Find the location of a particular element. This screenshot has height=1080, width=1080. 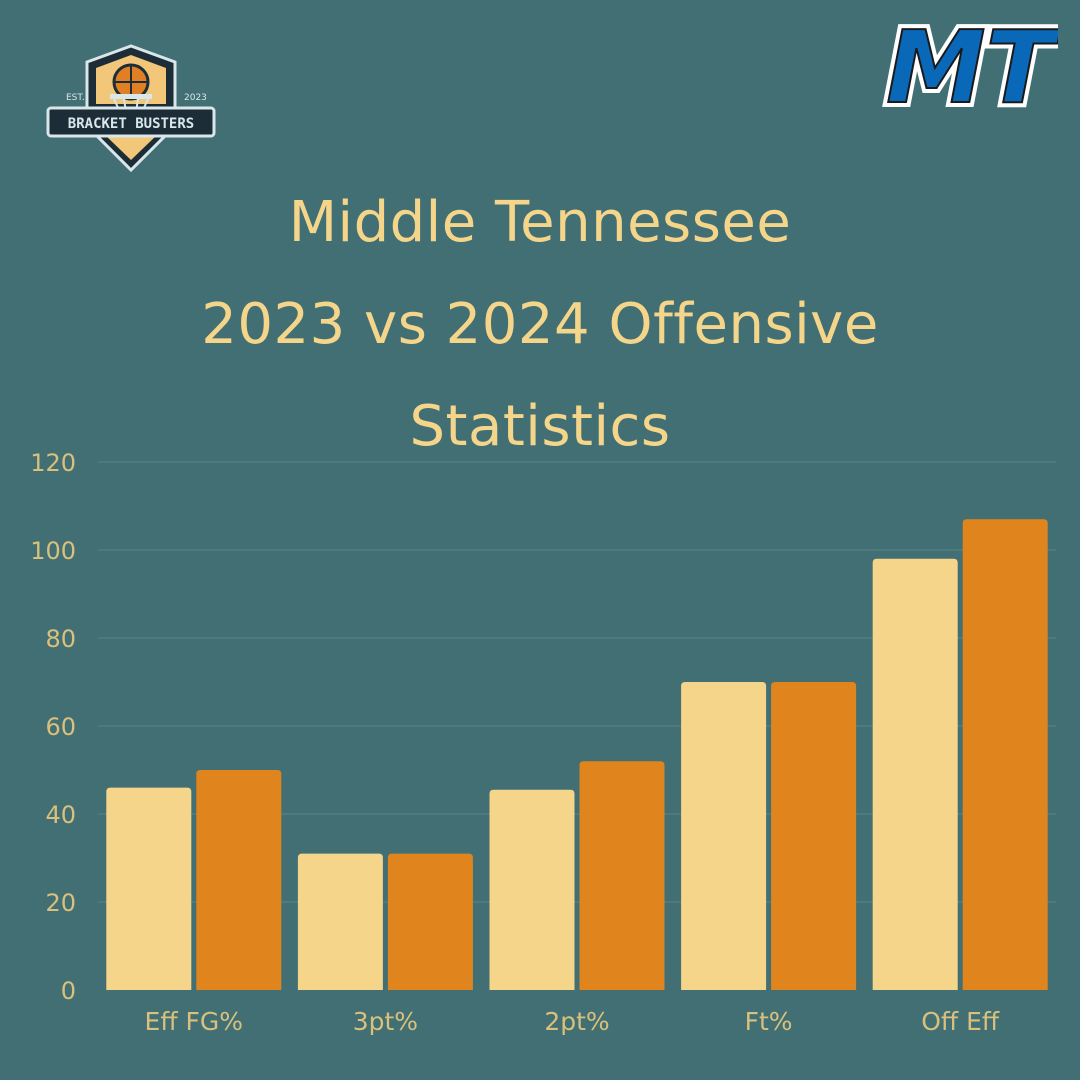

logo-name-text: BRACKET BUSTERS is located at coordinates (131, 124).